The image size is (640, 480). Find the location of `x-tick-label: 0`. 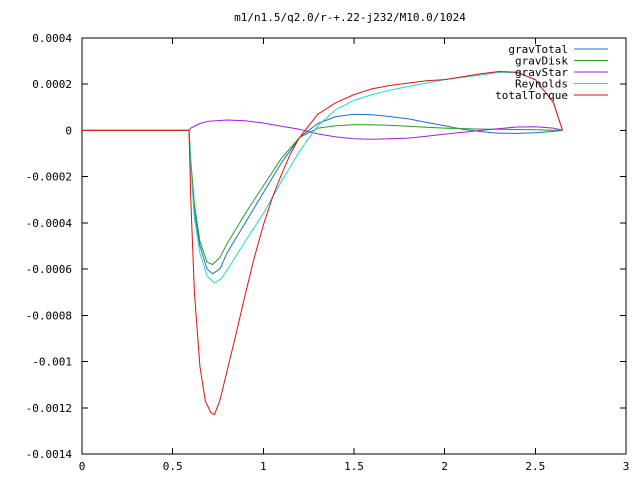

x-tick-label: 0 is located at coordinates (82, 466).